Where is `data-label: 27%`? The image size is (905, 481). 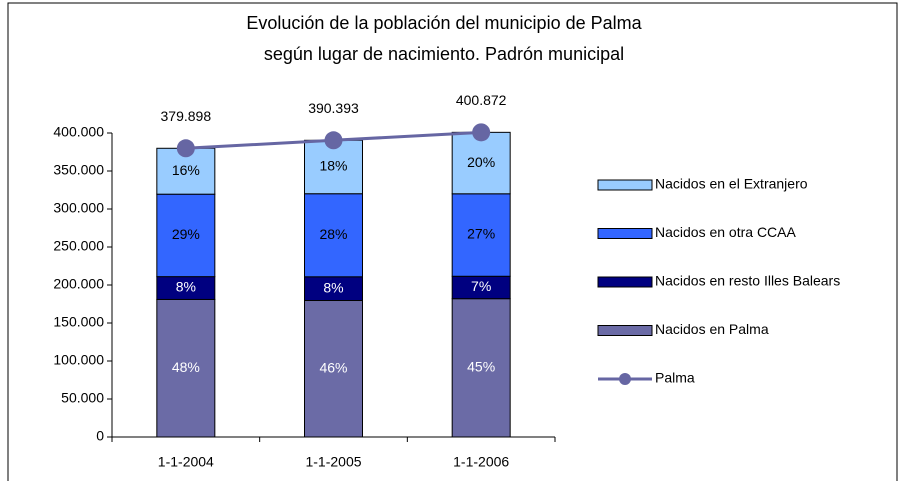
data-label: 27% is located at coordinates (481, 234).